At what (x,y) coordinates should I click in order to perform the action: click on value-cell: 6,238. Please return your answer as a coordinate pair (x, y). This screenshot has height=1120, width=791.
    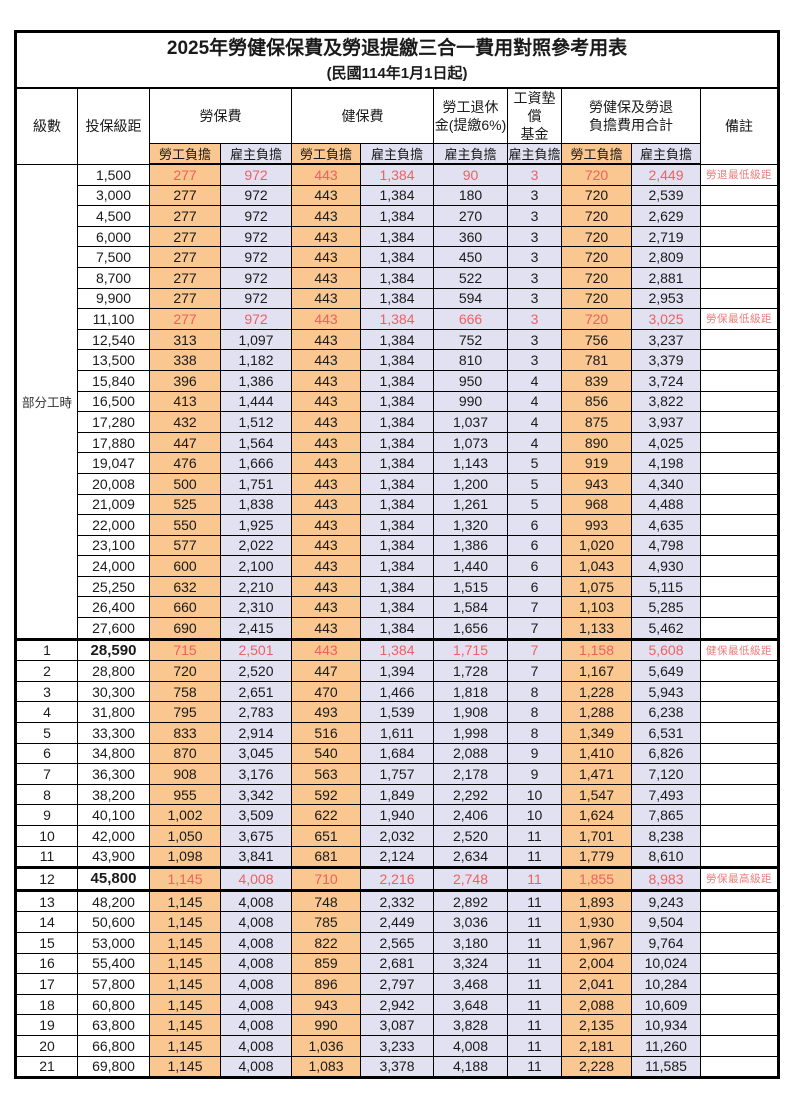
    Looking at the image, I should click on (666, 712).